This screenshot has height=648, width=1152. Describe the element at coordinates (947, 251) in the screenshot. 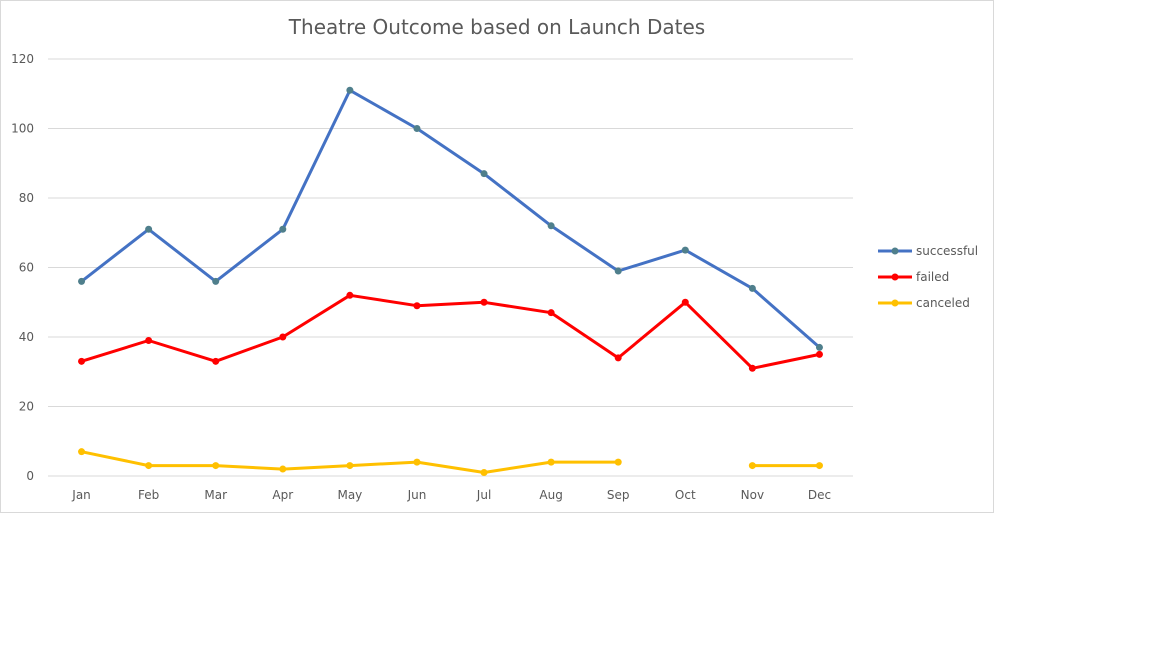

I see `legend-label: successful` at that location.